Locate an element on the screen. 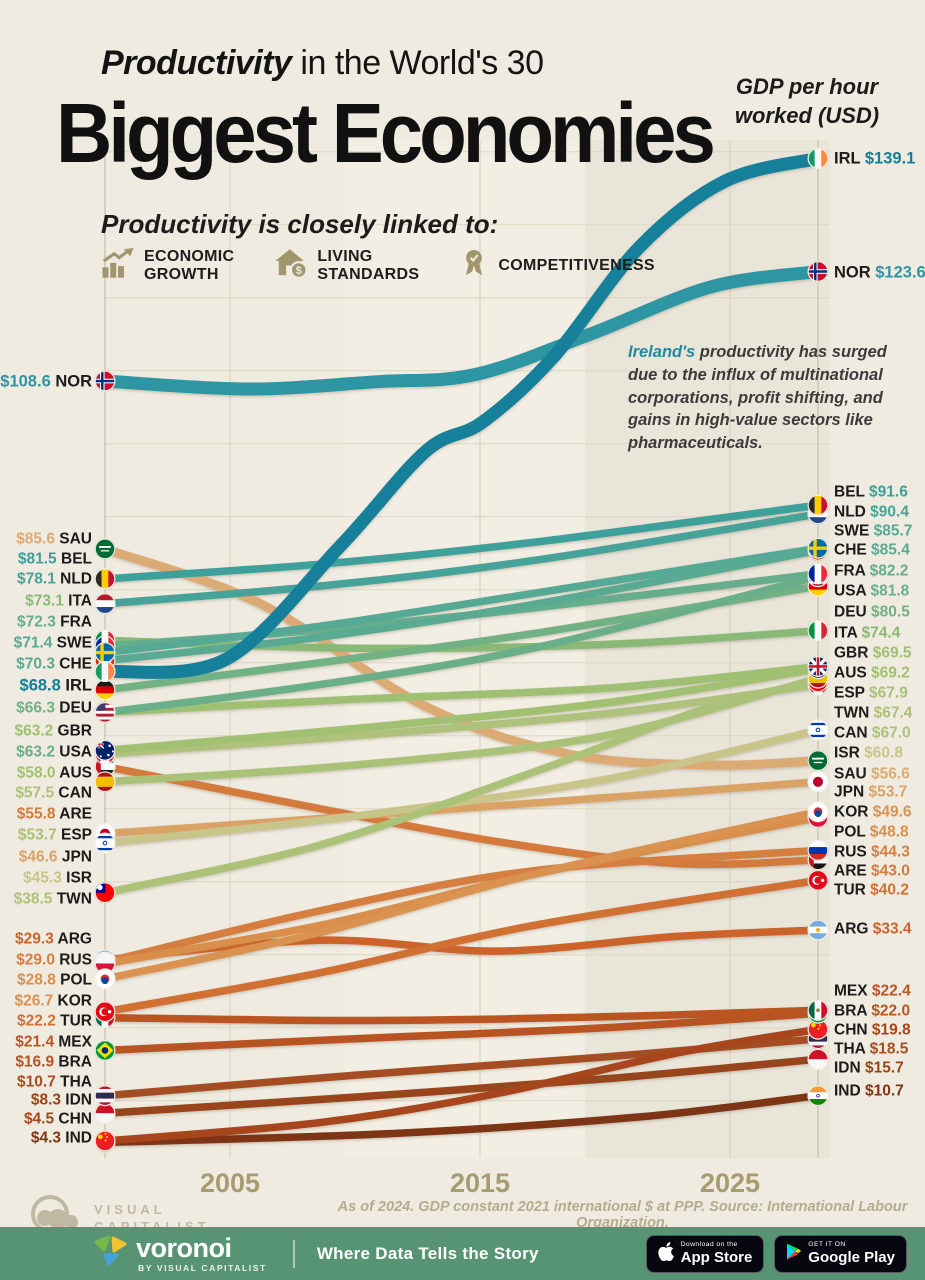  series-line-AUS is located at coordinates (461, 709).